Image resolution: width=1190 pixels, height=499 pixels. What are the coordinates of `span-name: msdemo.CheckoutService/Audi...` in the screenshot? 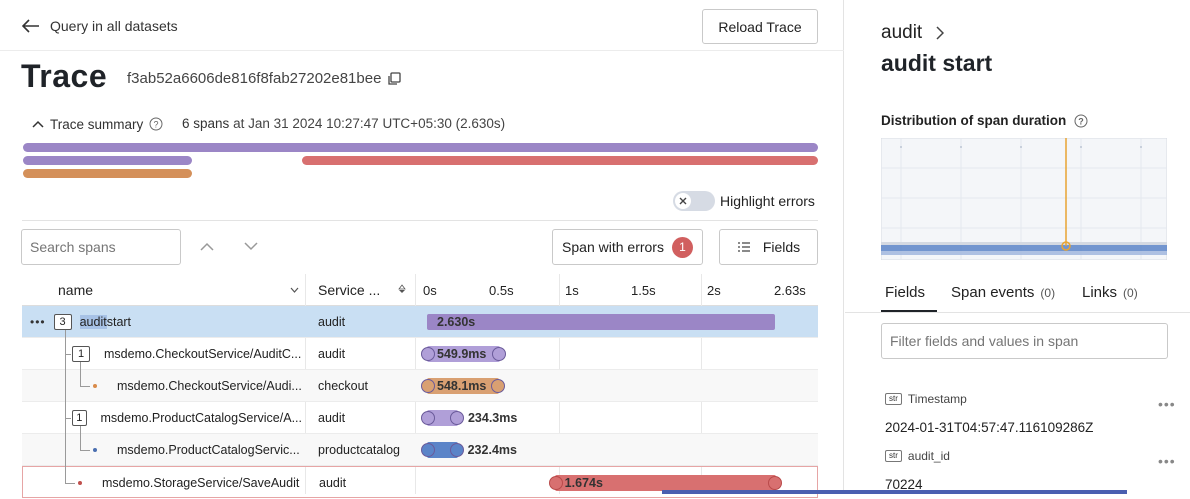 It's located at (209, 386).